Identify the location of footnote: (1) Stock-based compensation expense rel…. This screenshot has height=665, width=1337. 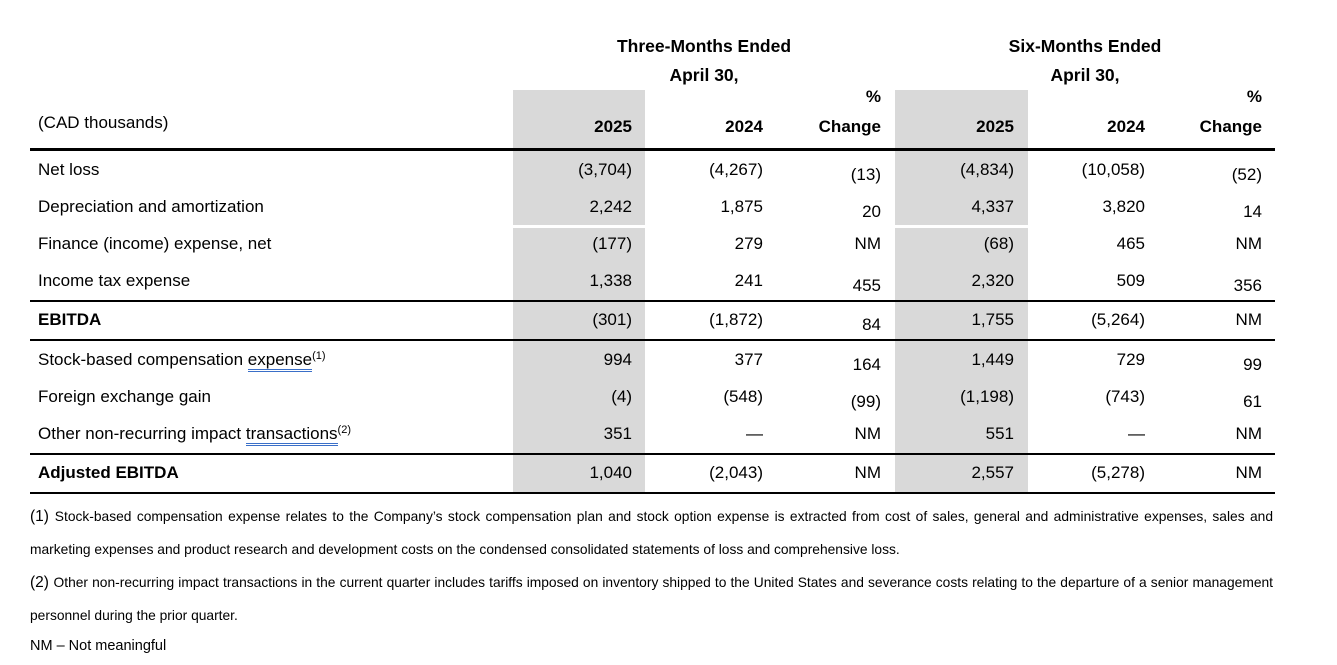
(651, 533).